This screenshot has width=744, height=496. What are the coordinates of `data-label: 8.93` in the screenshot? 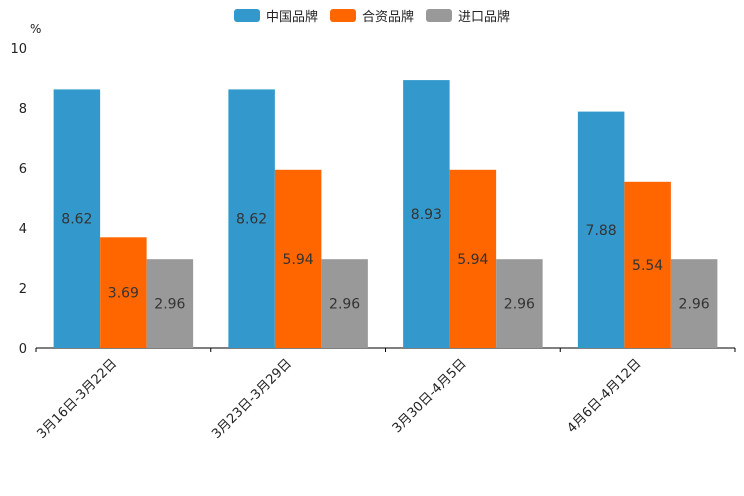 It's located at (426, 215).